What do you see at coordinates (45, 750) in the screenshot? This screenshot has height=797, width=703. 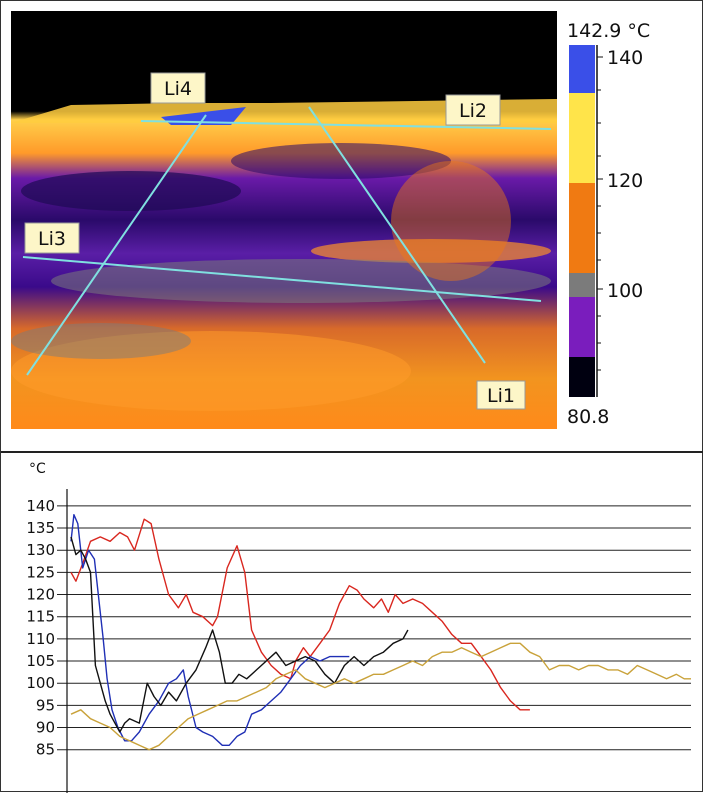 I see `y-tick-label-85: 85` at bounding box center [45, 750].